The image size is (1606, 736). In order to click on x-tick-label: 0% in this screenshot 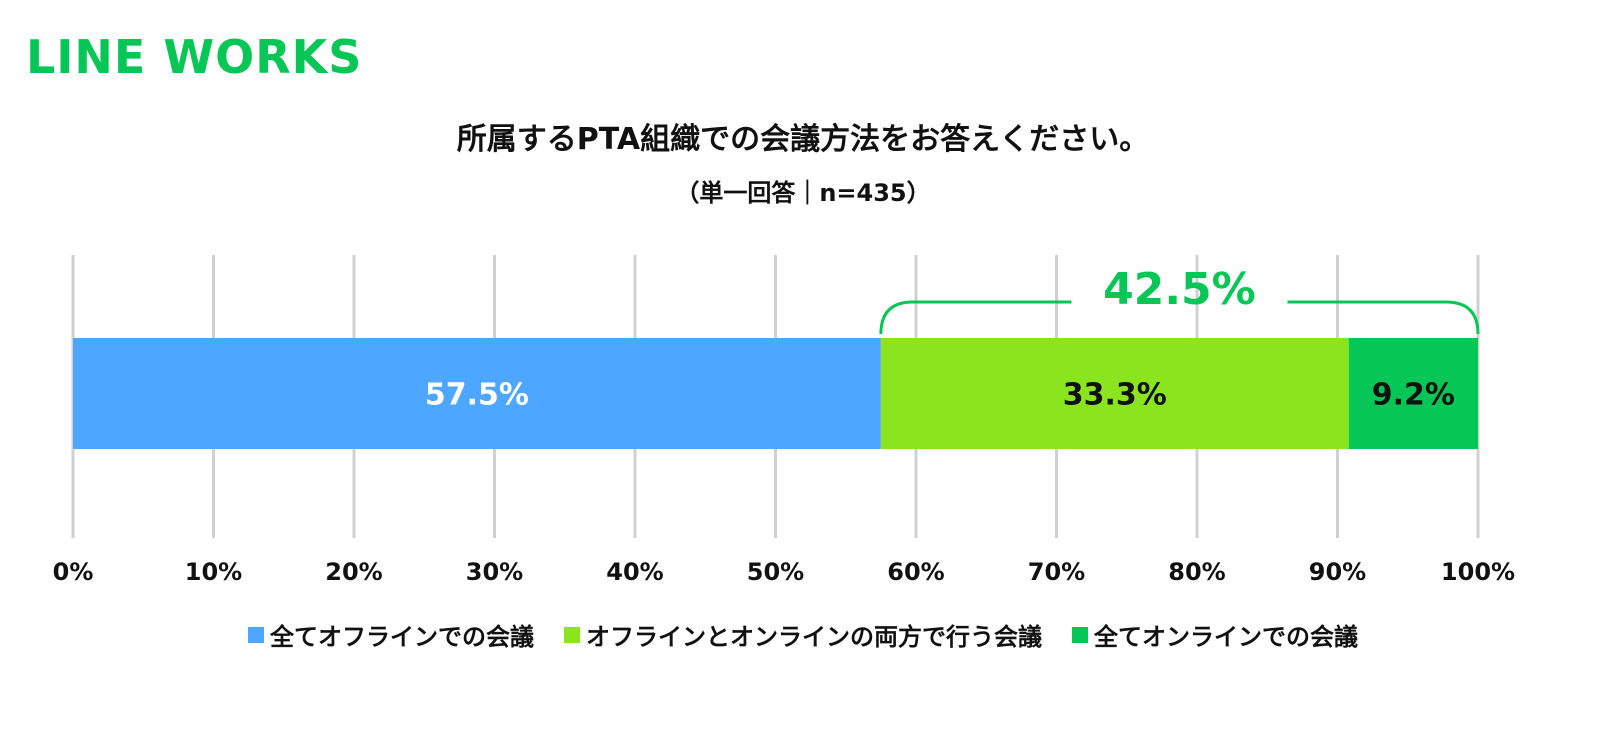, I will do `click(73, 572)`.